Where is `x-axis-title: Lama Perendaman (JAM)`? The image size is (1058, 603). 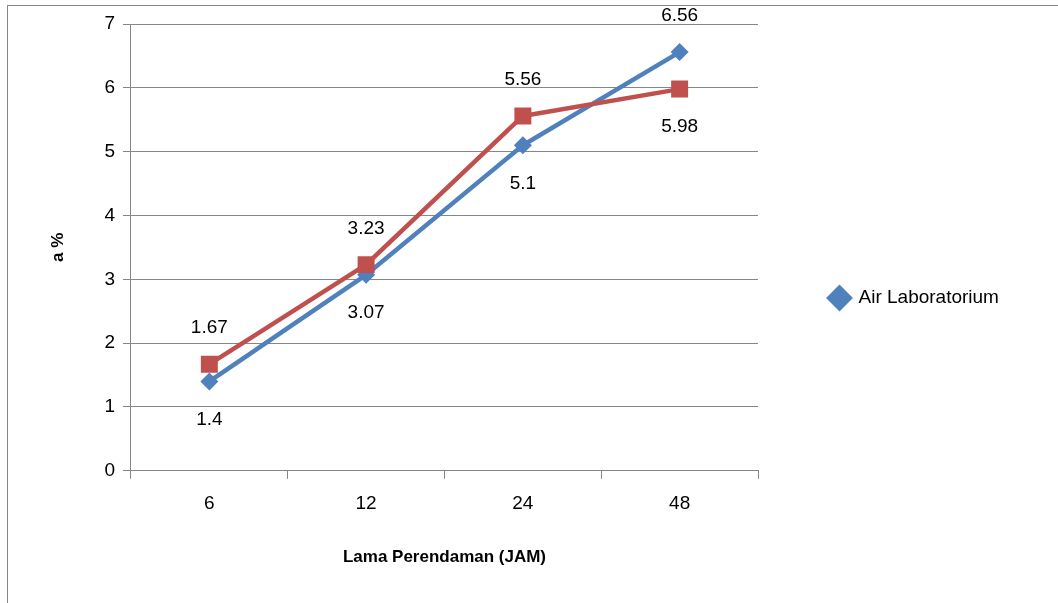 x-axis-title: Lama Perendaman (JAM) is located at coordinates (444, 557).